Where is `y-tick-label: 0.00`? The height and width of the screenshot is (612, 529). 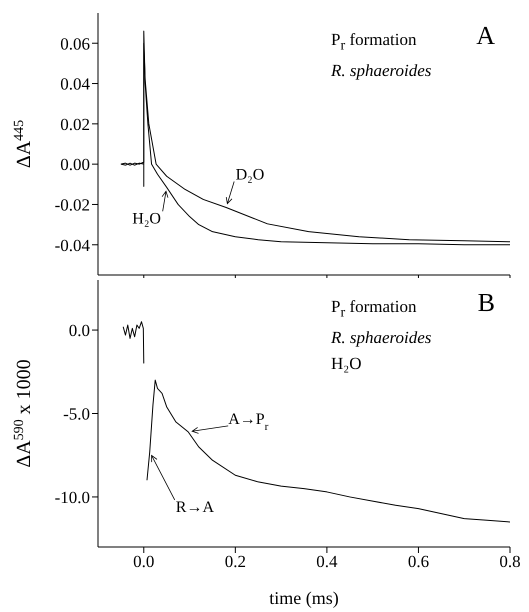 y-tick-label: 0.00 is located at coordinates (75, 164).